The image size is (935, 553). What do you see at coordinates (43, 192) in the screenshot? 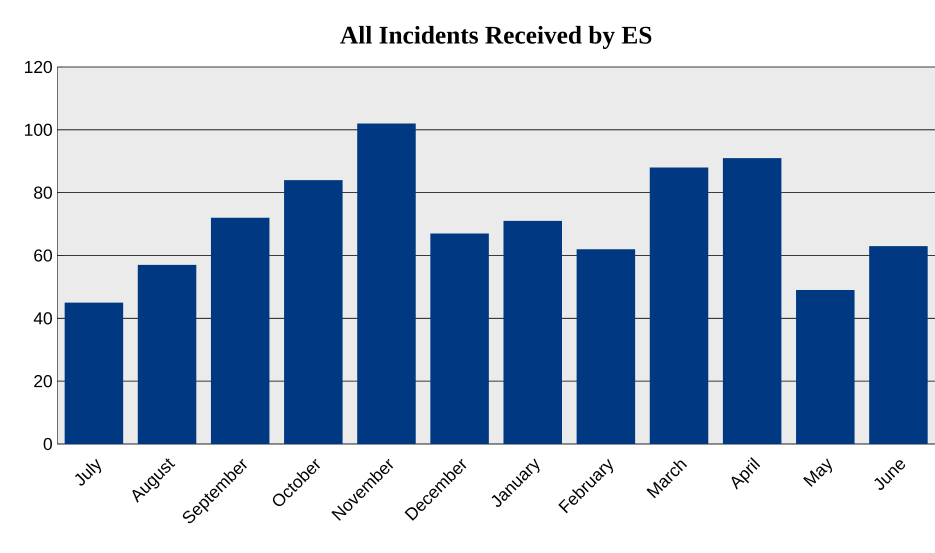
I see `y-tick-label: 80` at bounding box center [43, 192].